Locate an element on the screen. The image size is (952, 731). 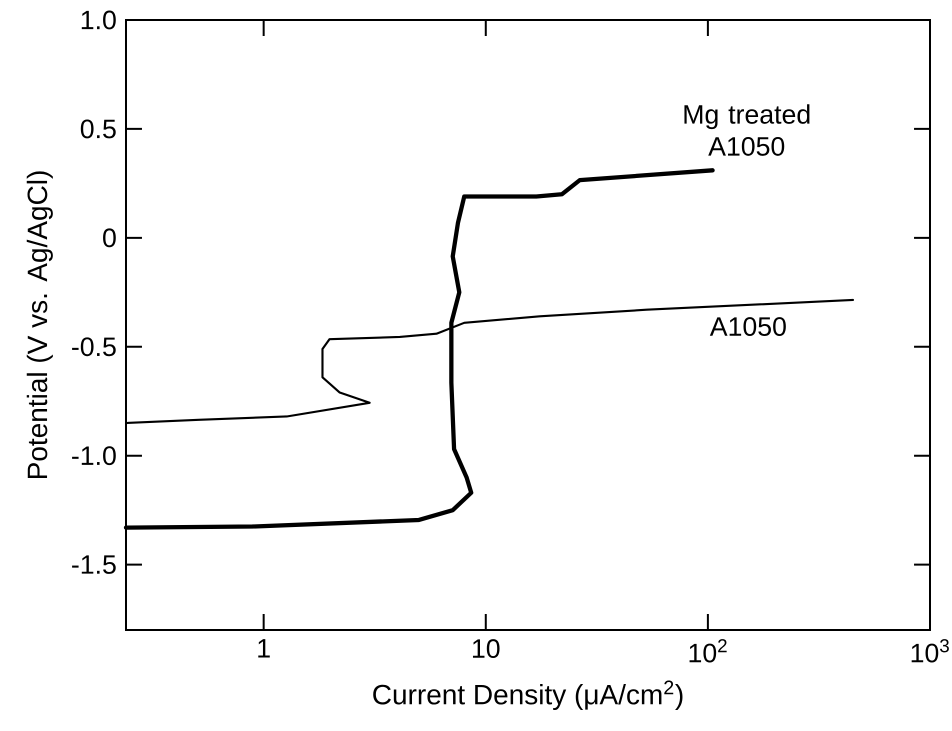
y-tick-label: 0.5 is located at coordinates (98, 128).